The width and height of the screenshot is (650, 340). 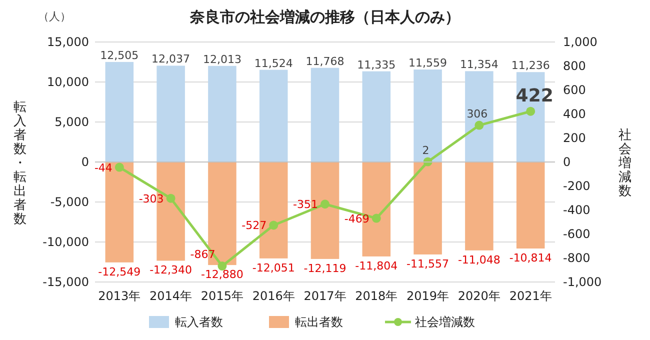 I want to click on data-label: 11,768, so click(x=325, y=61).